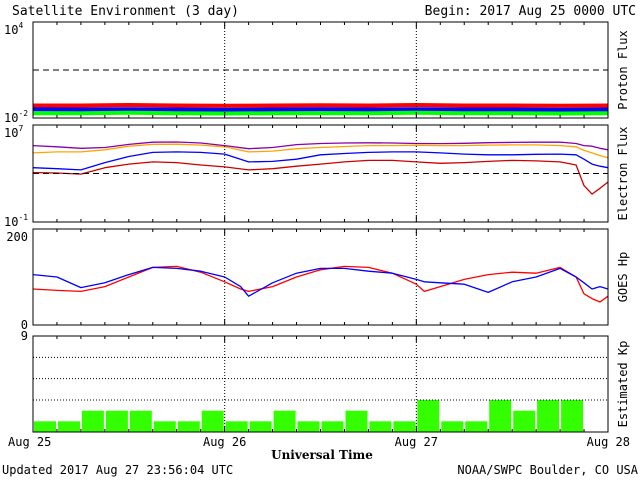  I want to click on chart-title: Satellite Environment (3 day), so click(125, 11).